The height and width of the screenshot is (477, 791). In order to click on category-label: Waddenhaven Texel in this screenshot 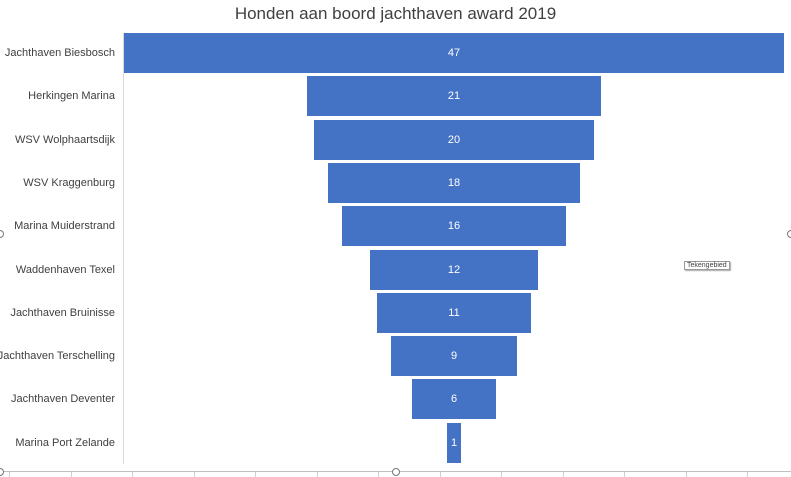, I will do `click(65, 269)`.